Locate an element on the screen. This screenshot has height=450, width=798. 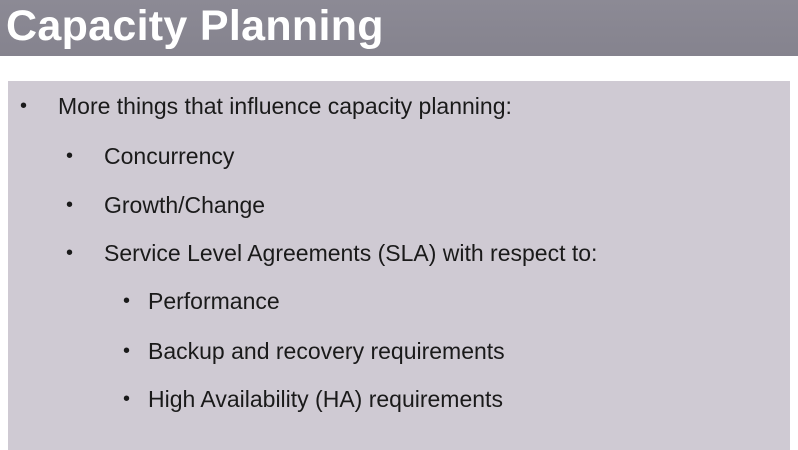
bullet-text: Performance is located at coordinates (214, 301).